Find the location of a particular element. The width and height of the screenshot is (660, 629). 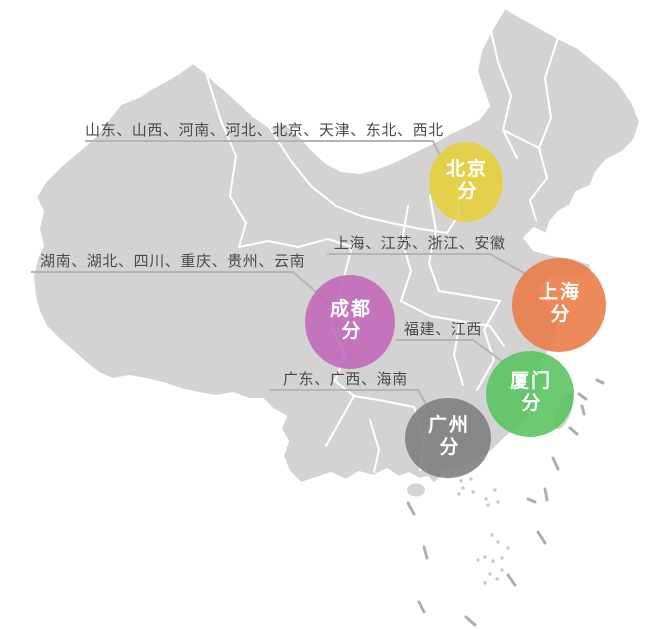

xiamen-branch-label: 厦门 分 is located at coordinates (531, 393).